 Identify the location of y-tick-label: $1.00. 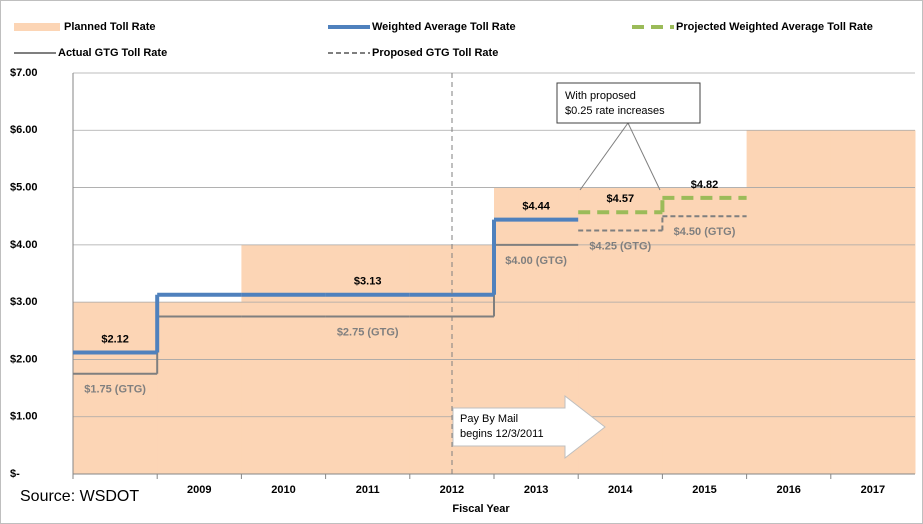
(24, 417).